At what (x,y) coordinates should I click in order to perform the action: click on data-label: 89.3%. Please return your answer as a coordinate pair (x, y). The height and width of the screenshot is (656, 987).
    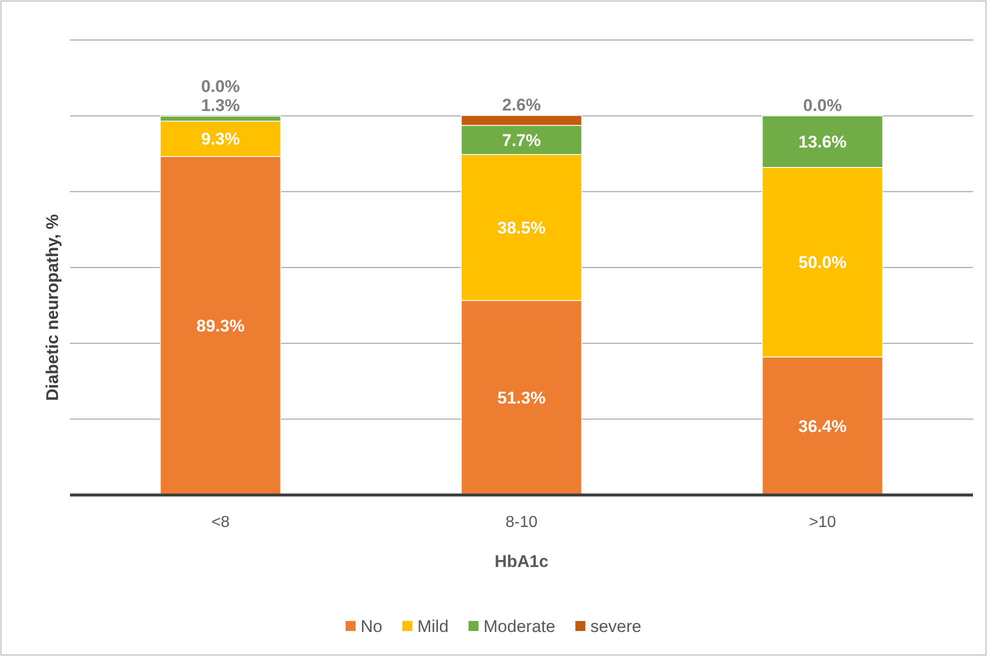
    Looking at the image, I should click on (220, 326).